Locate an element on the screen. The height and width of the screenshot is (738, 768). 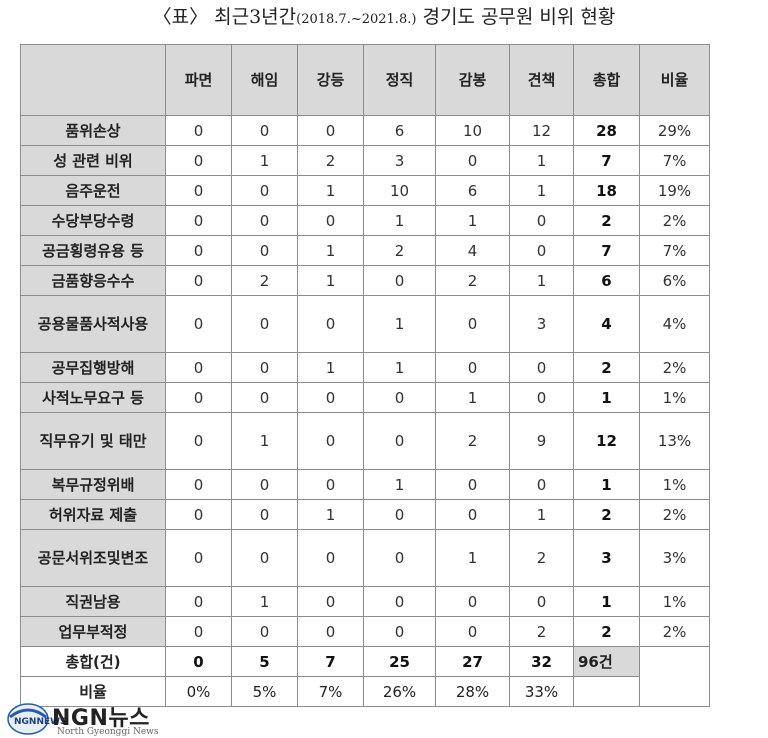
table-row: 업무부적정 0 0 0 0 0 2 2 2% is located at coordinates (365, 631).